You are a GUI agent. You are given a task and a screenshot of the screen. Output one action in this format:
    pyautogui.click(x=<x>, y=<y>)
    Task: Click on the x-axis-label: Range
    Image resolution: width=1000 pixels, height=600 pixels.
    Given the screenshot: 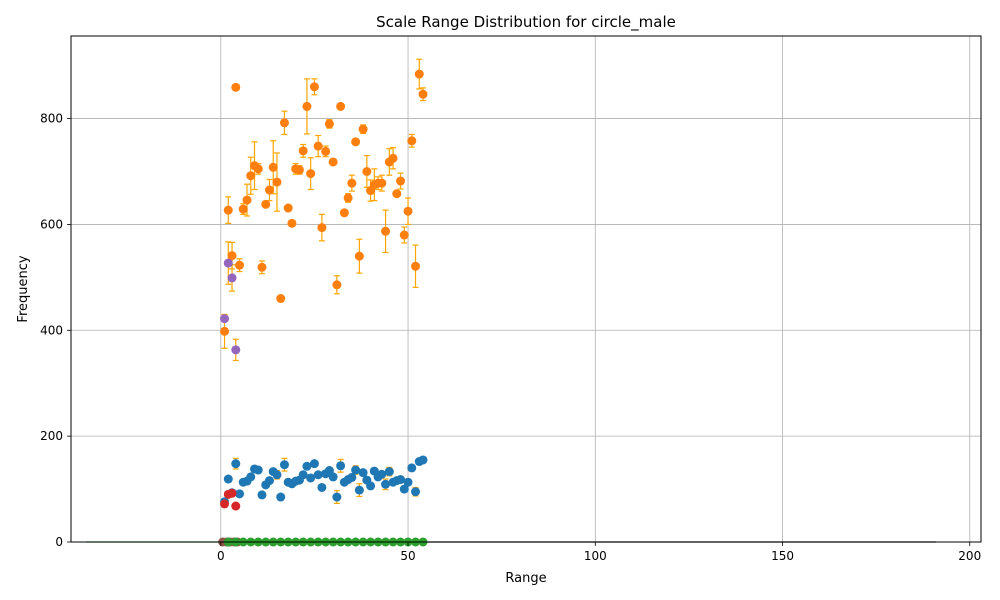 What is the action you would take?
    pyautogui.click(x=525, y=578)
    